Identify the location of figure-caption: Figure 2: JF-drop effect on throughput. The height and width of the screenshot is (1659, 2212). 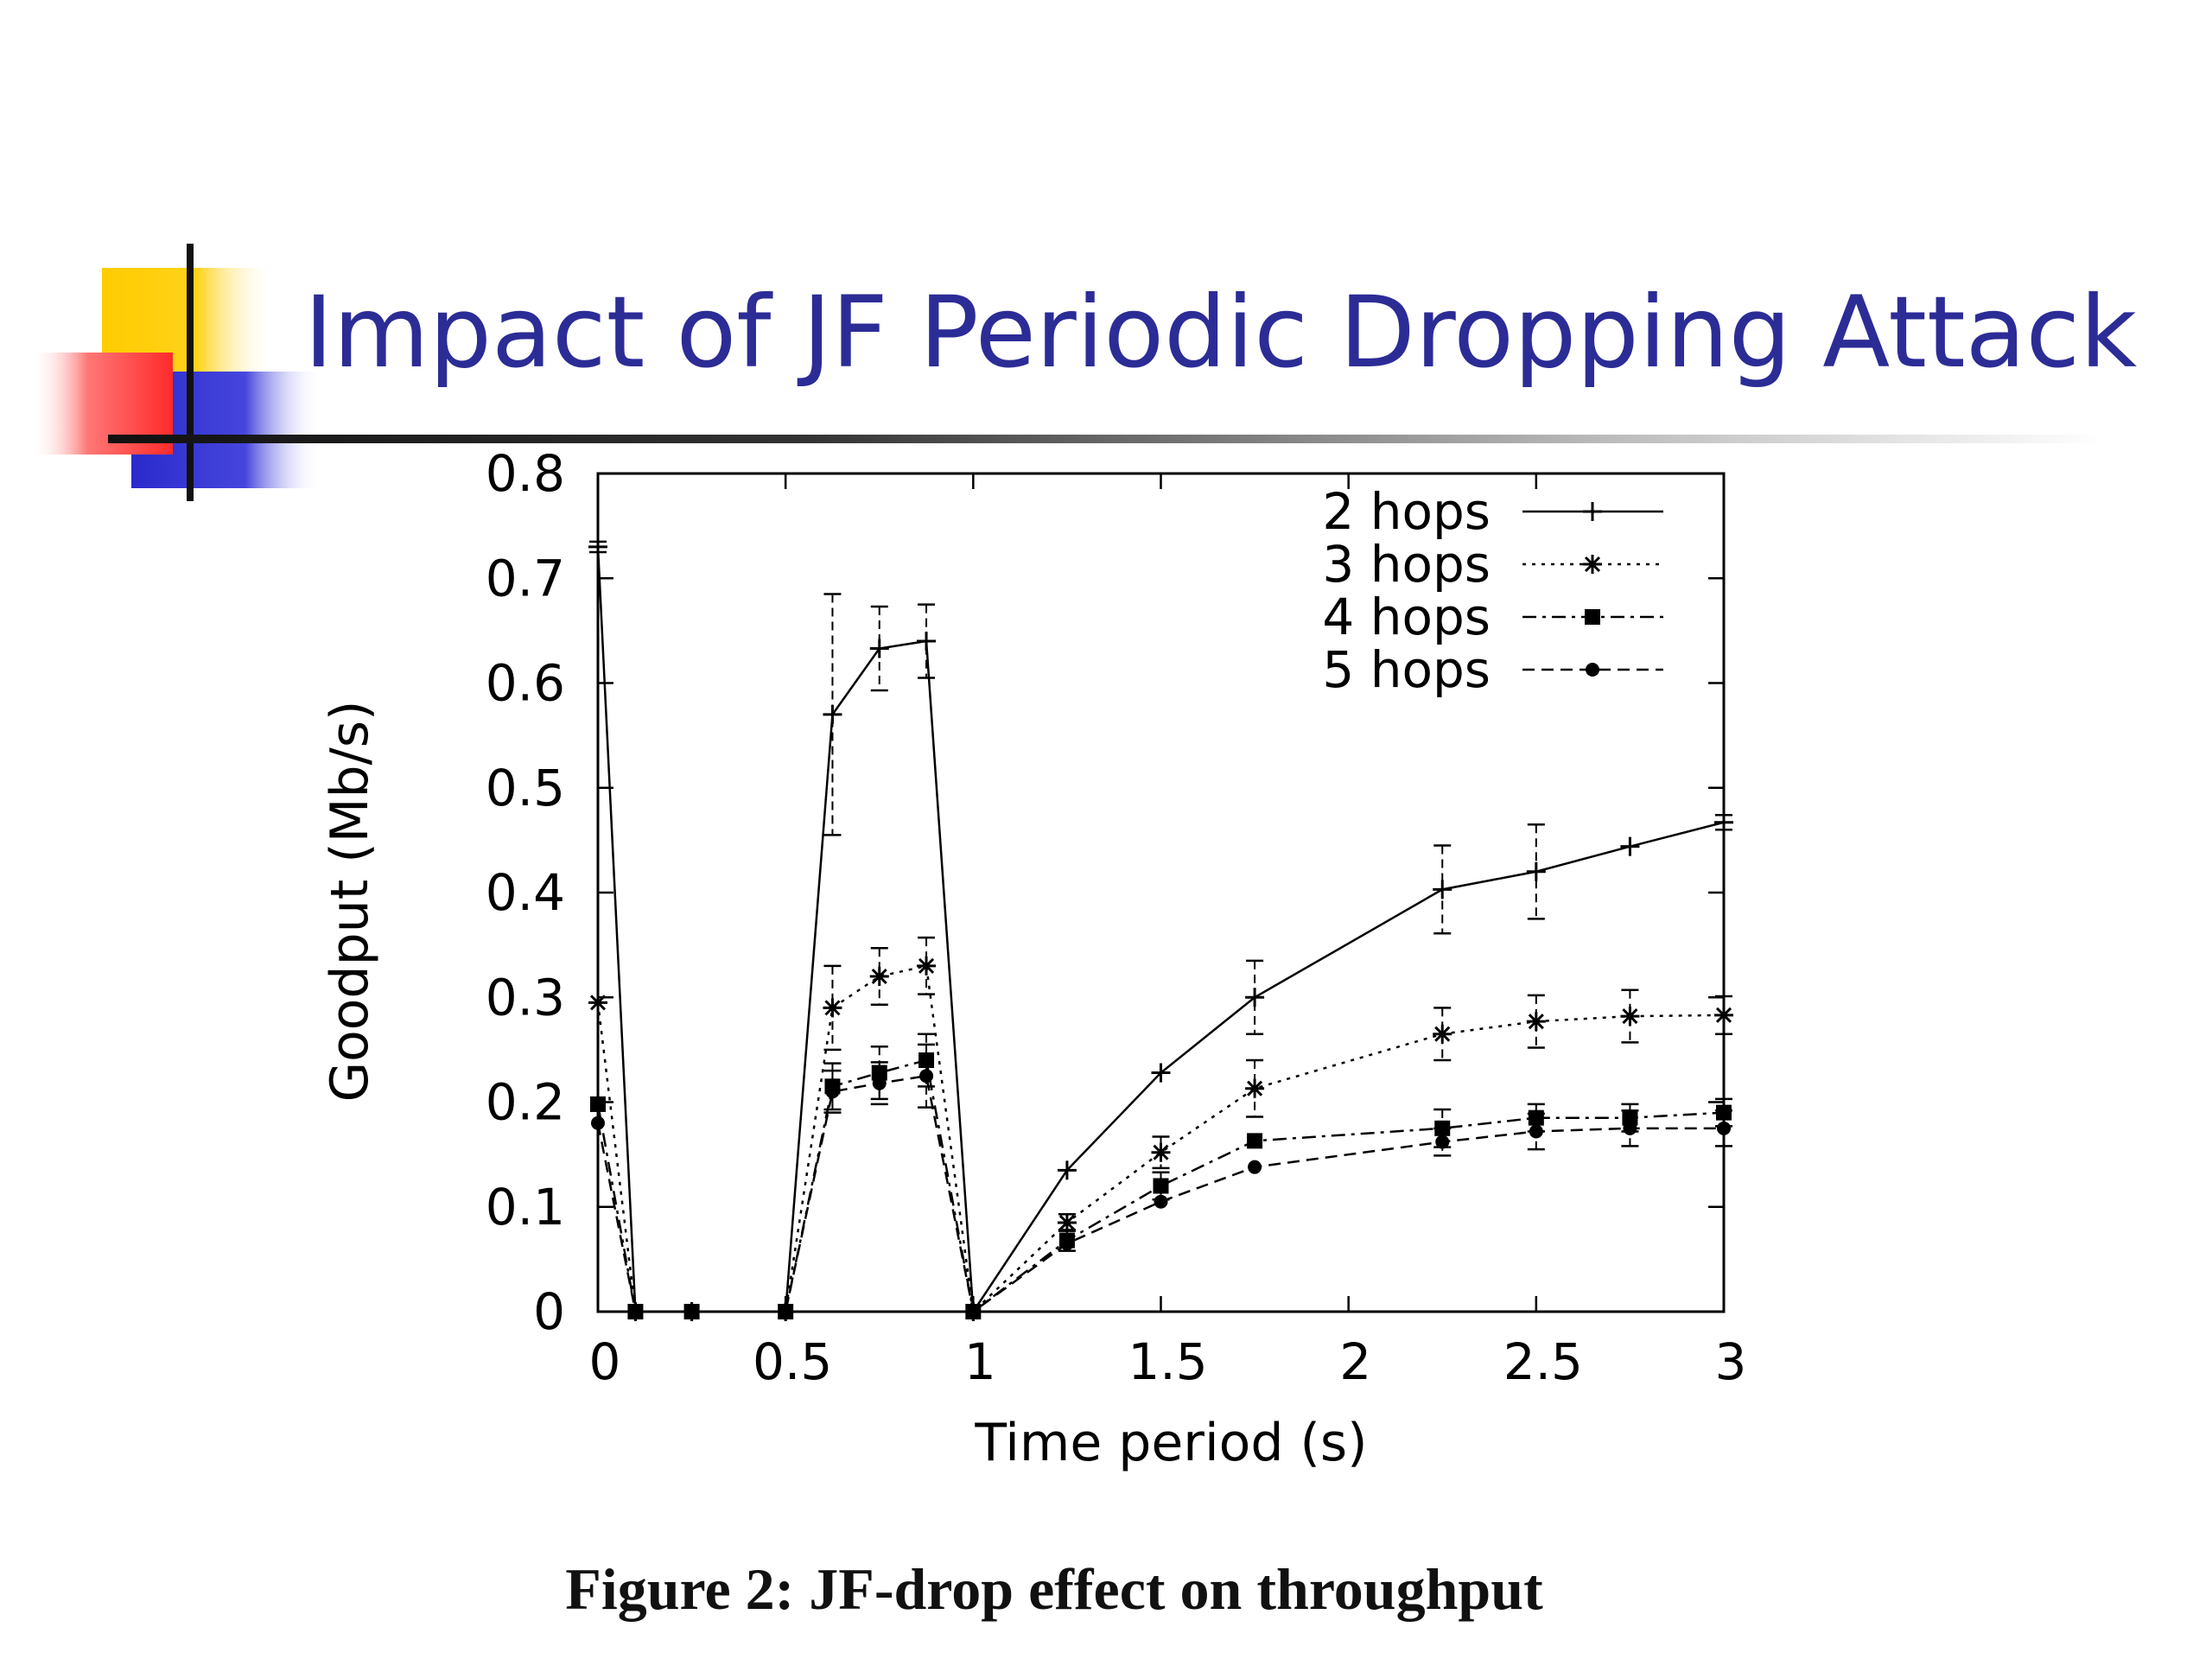
(1054, 1589).